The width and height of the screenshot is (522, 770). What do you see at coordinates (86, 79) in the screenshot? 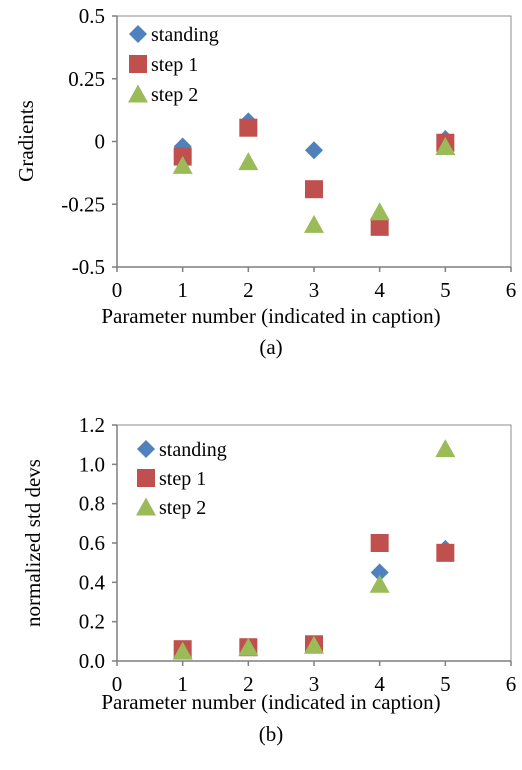
I see `y-tick-label: 0.25` at bounding box center [86, 79].